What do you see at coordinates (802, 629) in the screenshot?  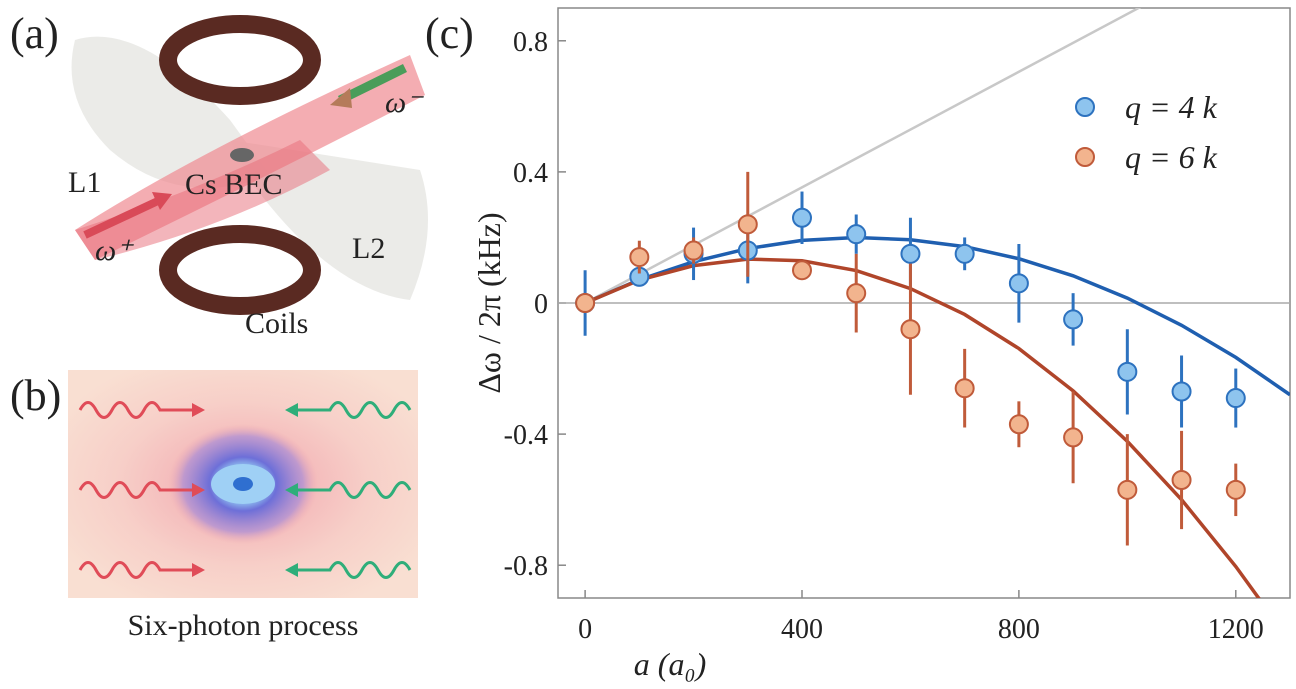 I see `x-tick-label: 400` at bounding box center [802, 629].